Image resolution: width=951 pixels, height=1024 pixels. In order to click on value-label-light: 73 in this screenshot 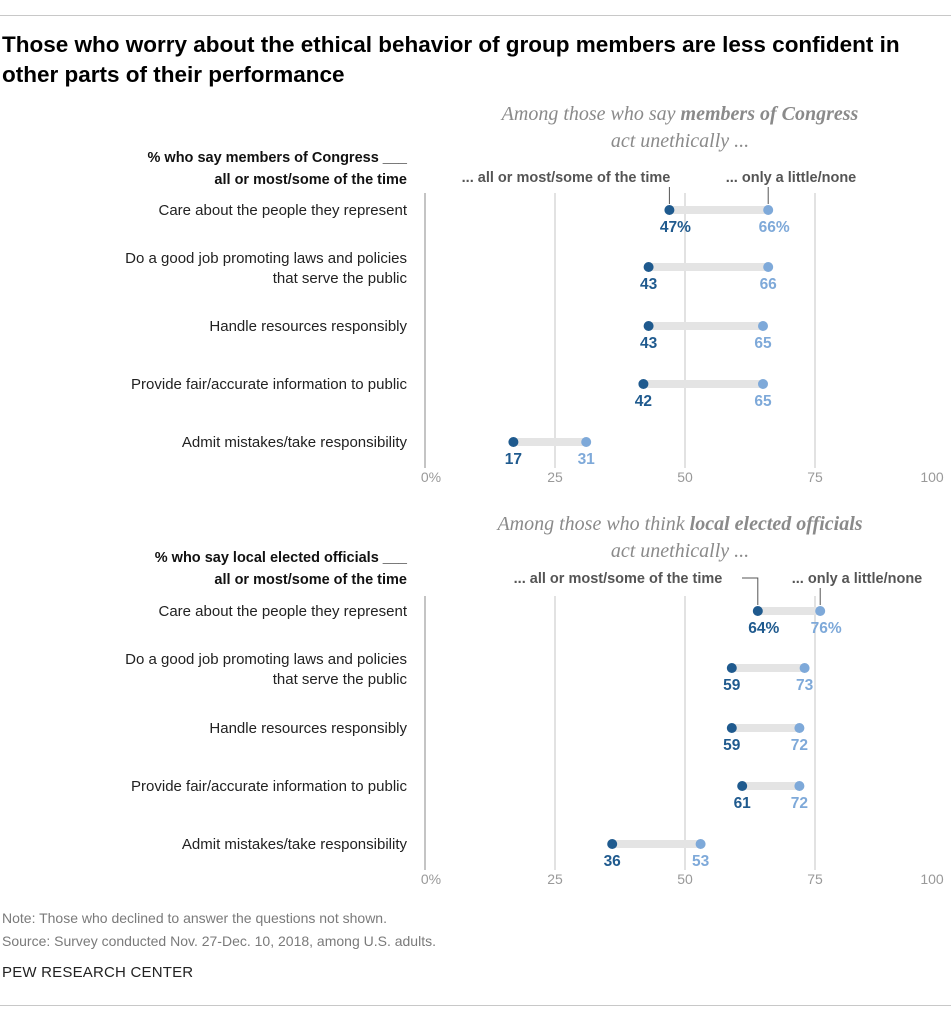, I will do `click(805, 685)`.